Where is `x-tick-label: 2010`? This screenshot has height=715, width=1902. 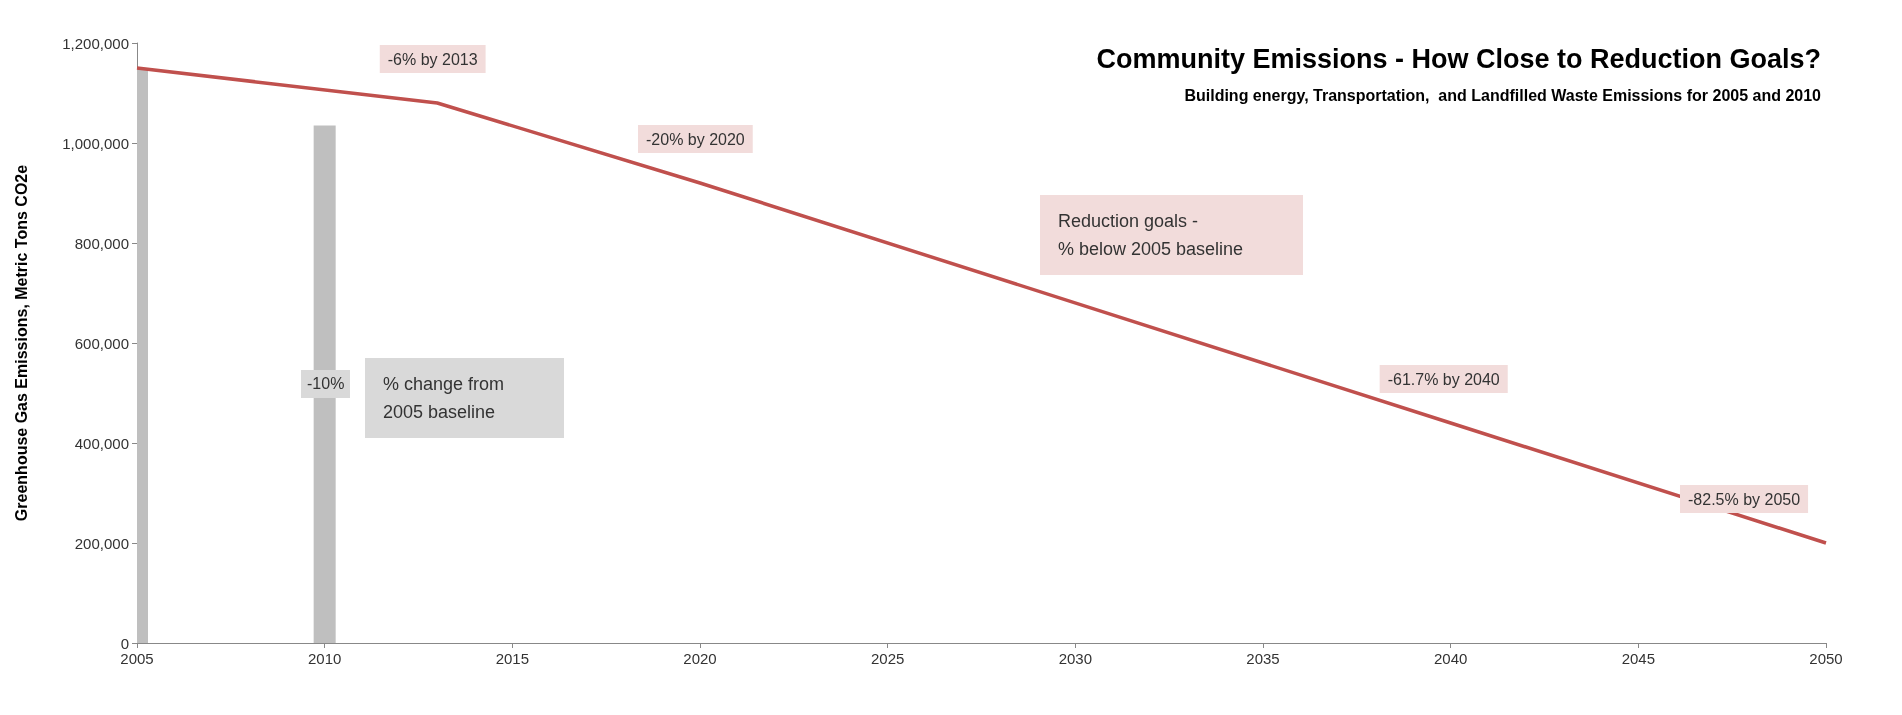
x-tick-label: 2010 is located at coordinates (324, 658).